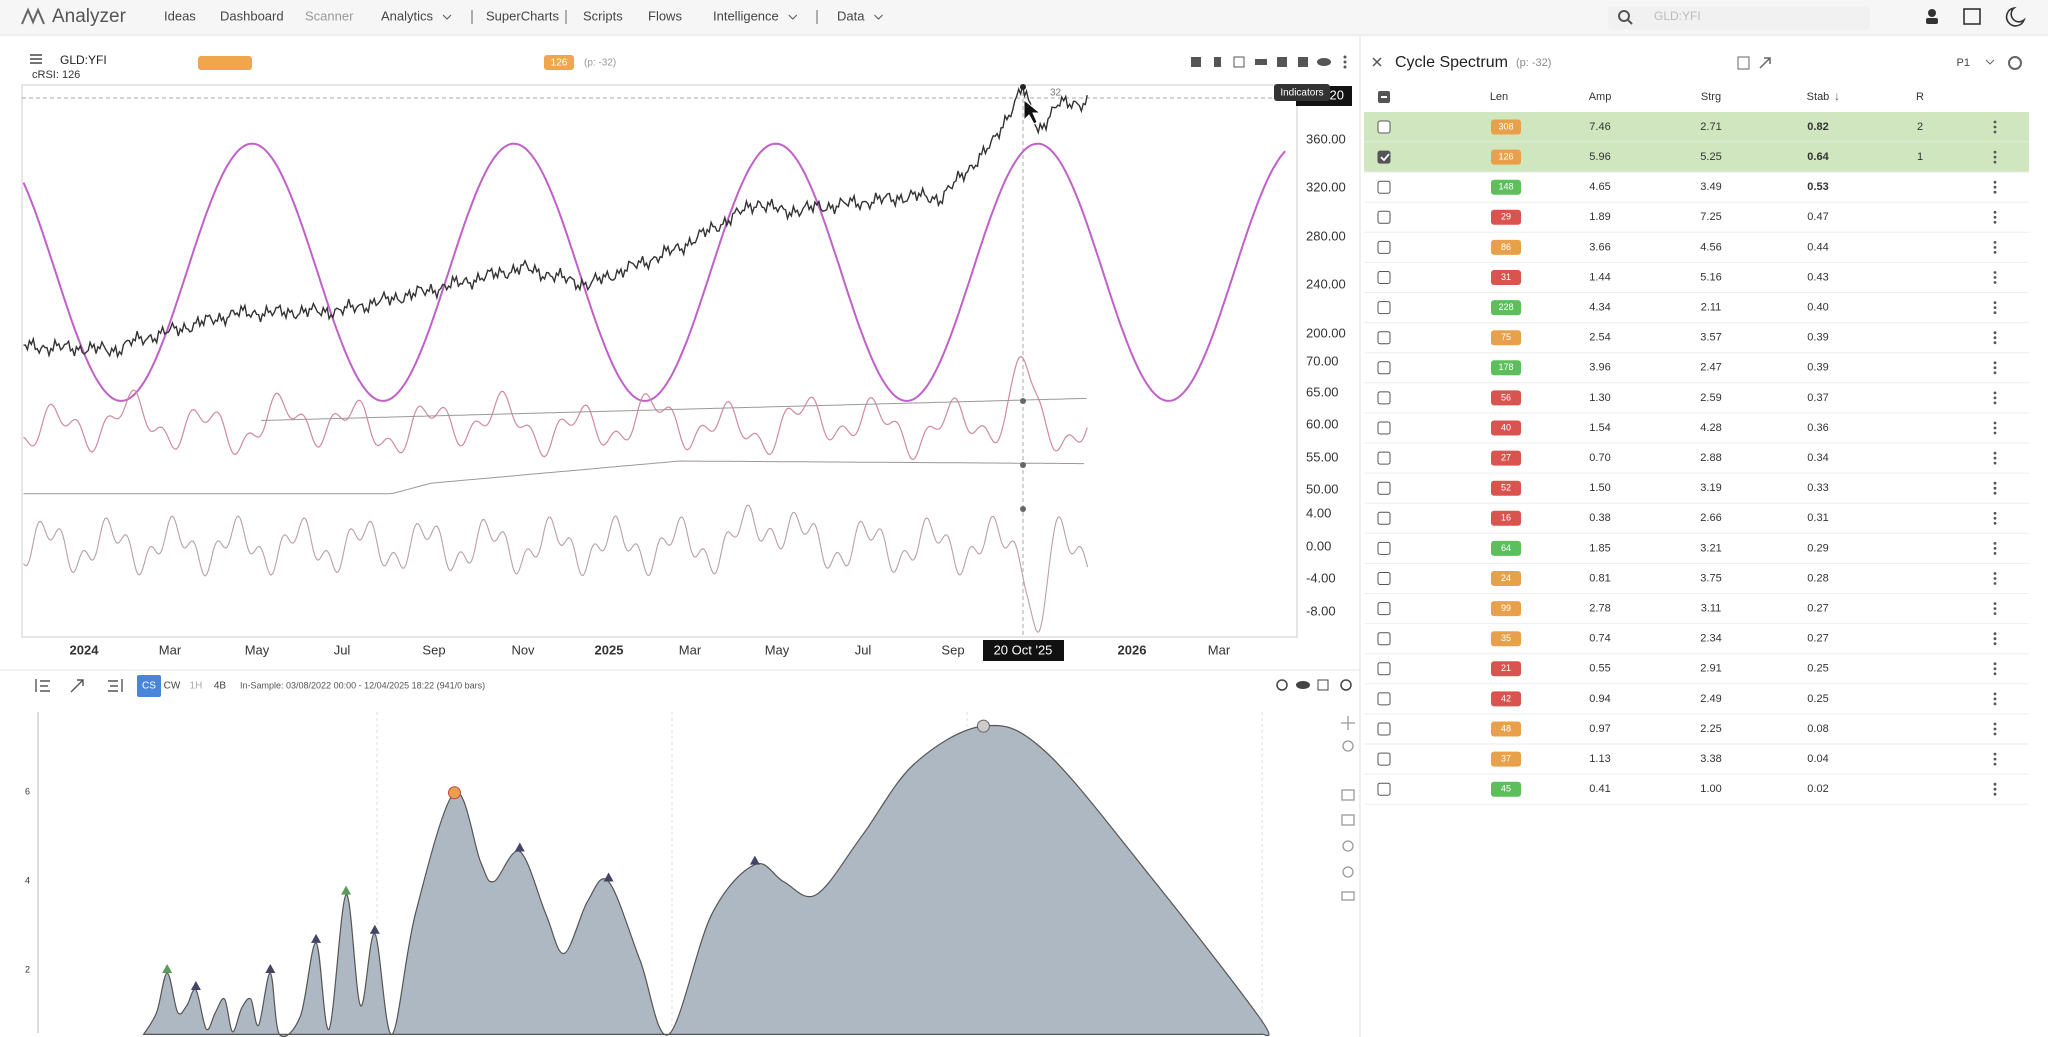 This screenshot has height=1037, width=2048. I want to click on tool-icon, so click(1282, 62).